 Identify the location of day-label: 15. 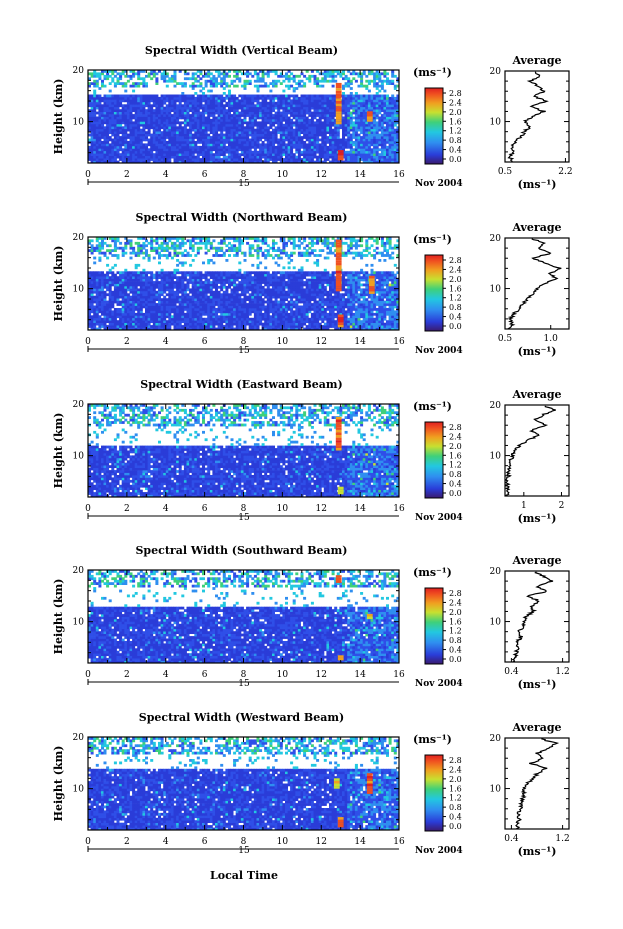
(244, 184).